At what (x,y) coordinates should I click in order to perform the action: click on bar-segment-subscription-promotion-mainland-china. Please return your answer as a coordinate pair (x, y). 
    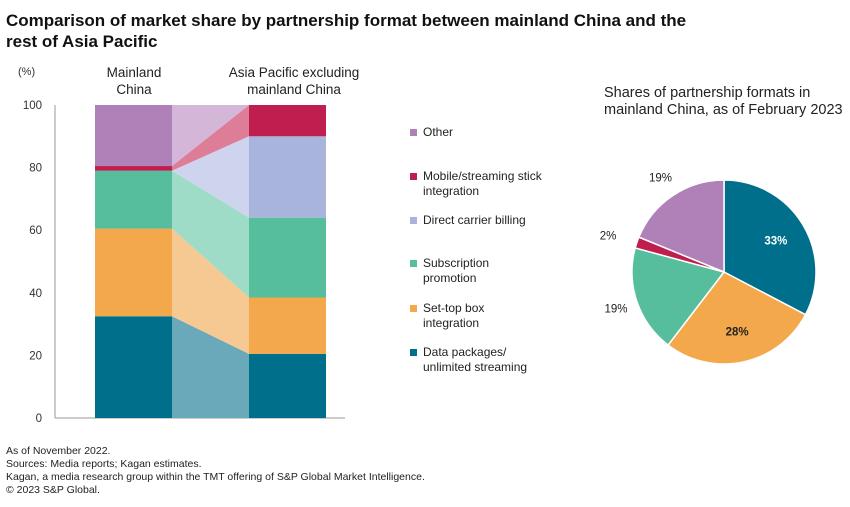
    Looking at the image, I should click on (133, 199).